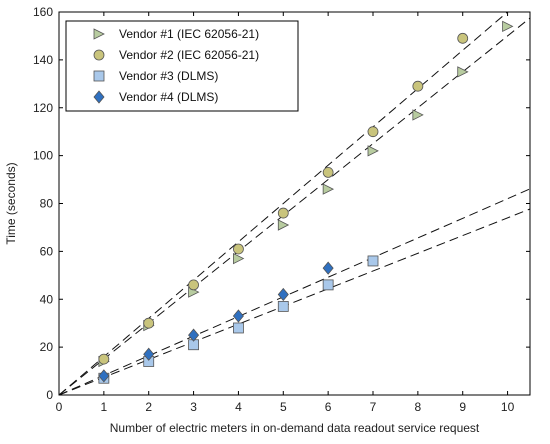 Image resolution: width=550 pixels, height=444 pixels. I want to click on y-axis-label: Time (seconds), so click(11, 203).